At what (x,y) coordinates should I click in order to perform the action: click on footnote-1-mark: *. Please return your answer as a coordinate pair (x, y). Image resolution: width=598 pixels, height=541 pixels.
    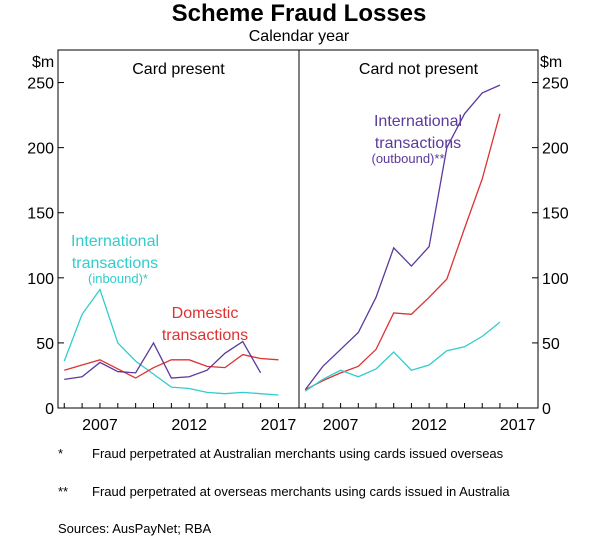
    Looking at the image, I should click on (61, 453).